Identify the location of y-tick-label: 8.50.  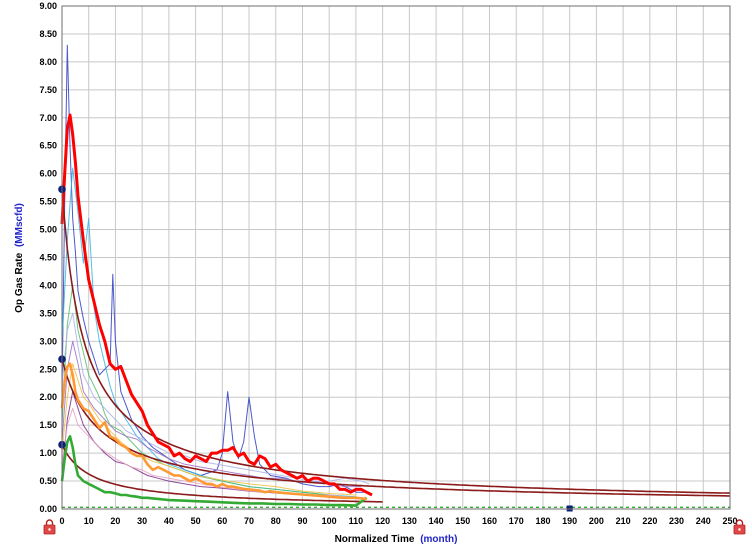
(48, 34).